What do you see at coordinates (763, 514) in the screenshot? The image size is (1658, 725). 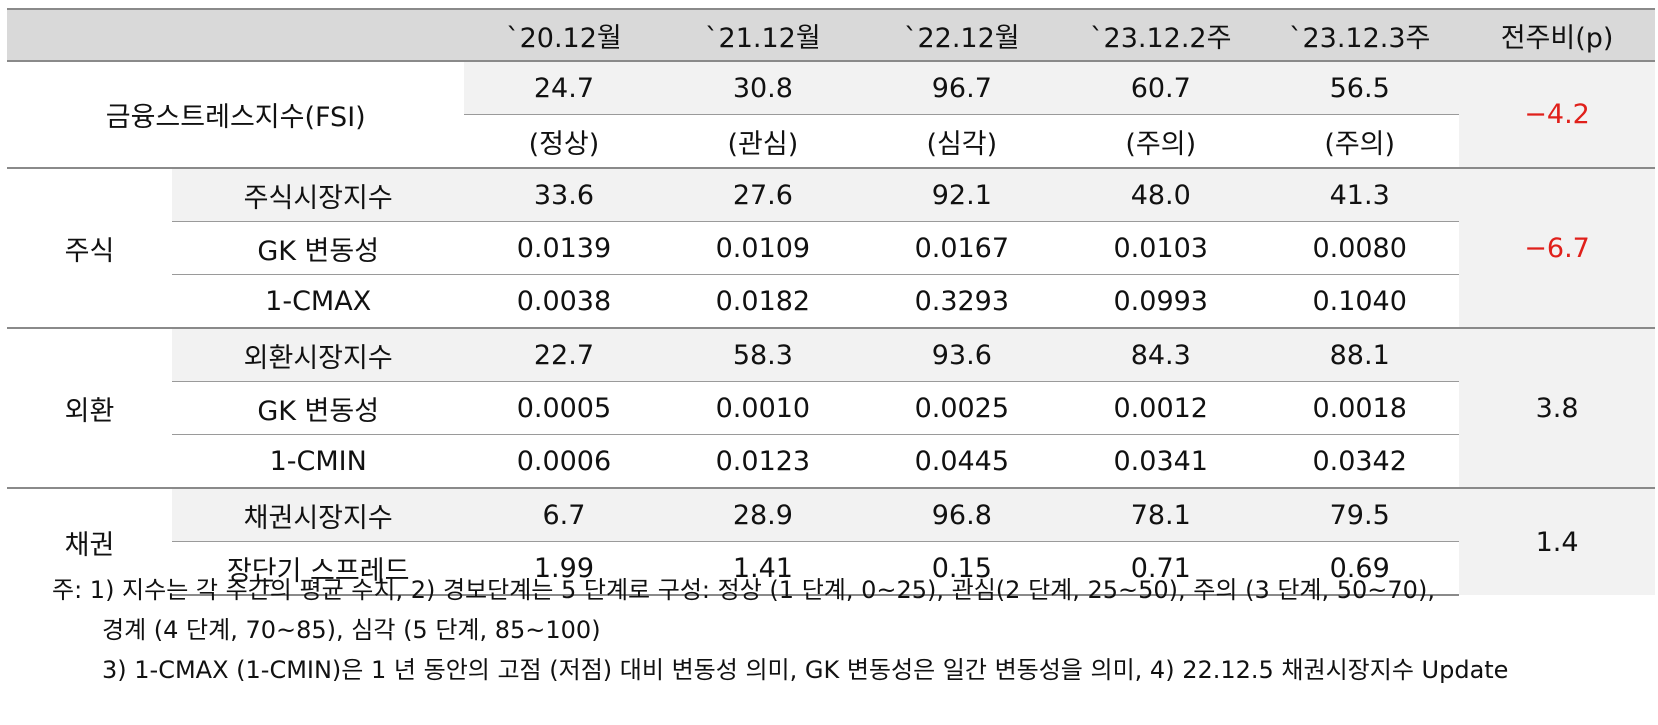 I see `table-cell: 28.9` at bounding box center [763, 514].